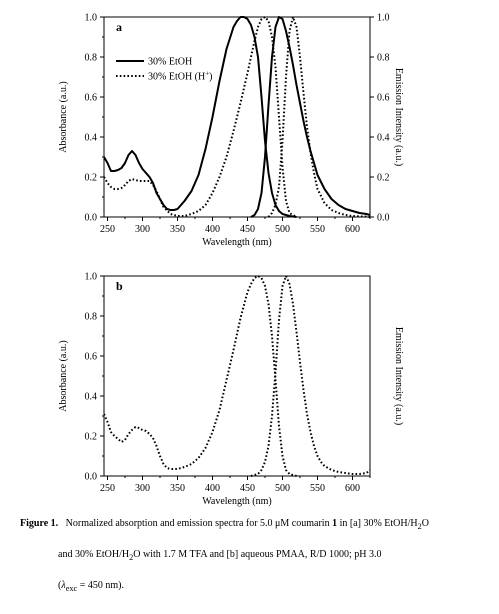 This screenshot has width=499, height=614. I want to click on y-right-tick-label: 0.8, so click(383, 58).